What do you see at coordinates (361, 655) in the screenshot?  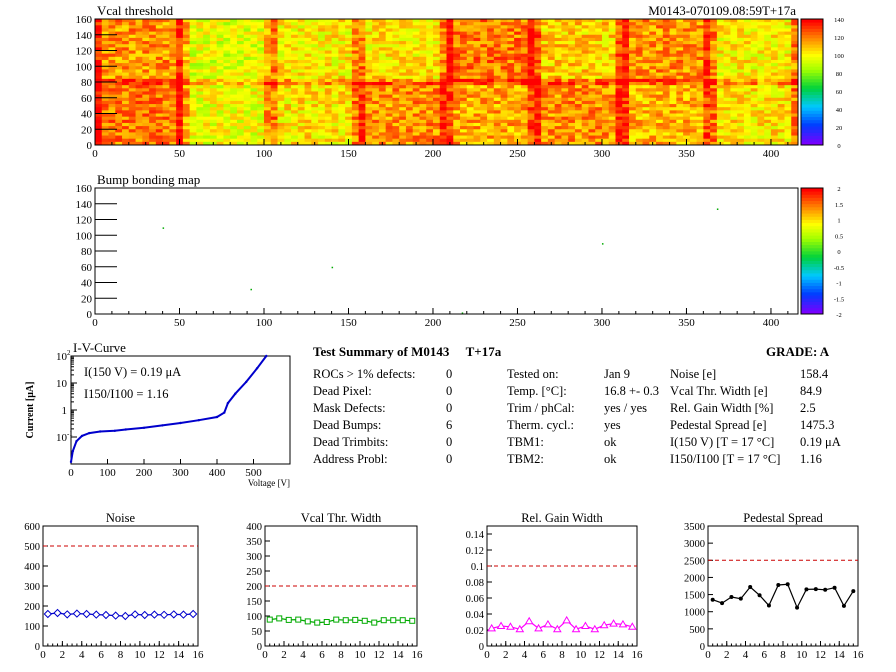 I see `x-tick-label: 10` at bounding box center [361, 655].